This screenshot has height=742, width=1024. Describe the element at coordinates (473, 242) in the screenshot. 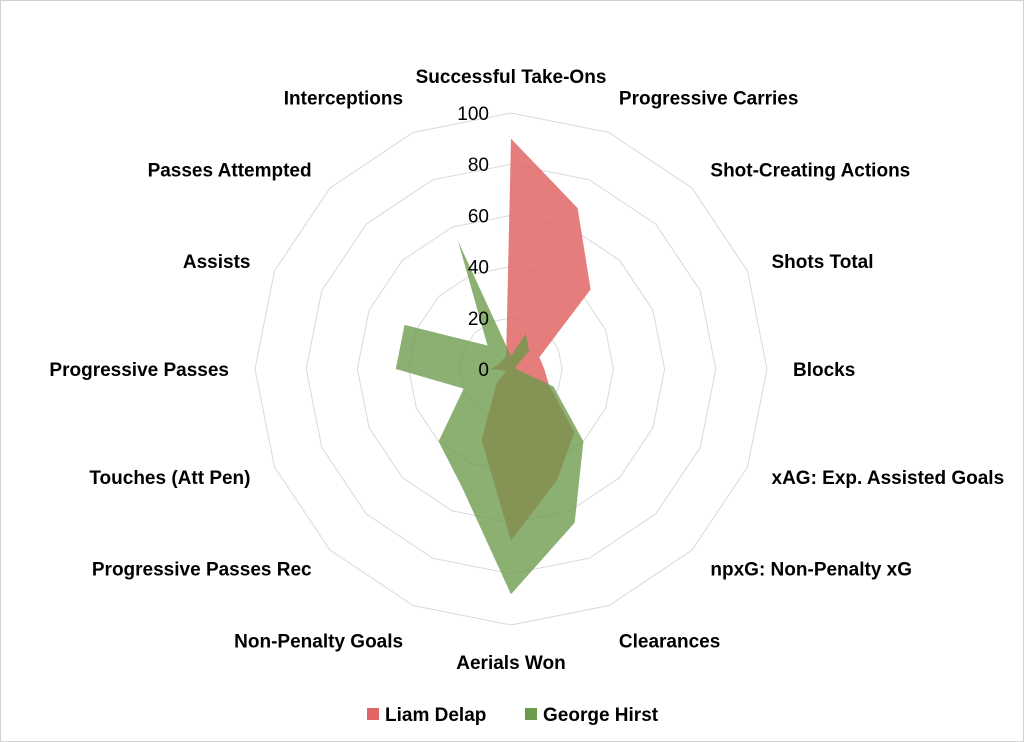

I see `tick-labels: 0 20 40 60 80 100` at that location.